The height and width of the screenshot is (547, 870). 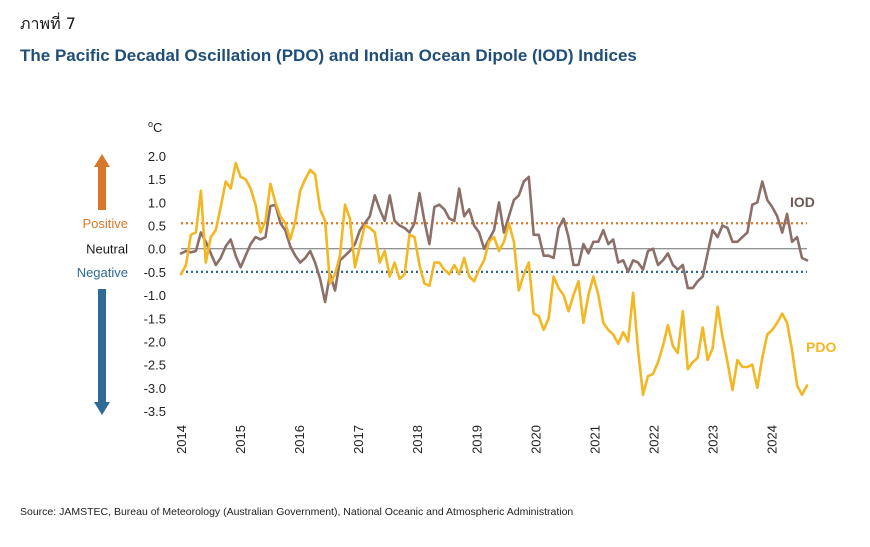 I want to click on y-tick-label: -3.5, so click(x=155, y=411).